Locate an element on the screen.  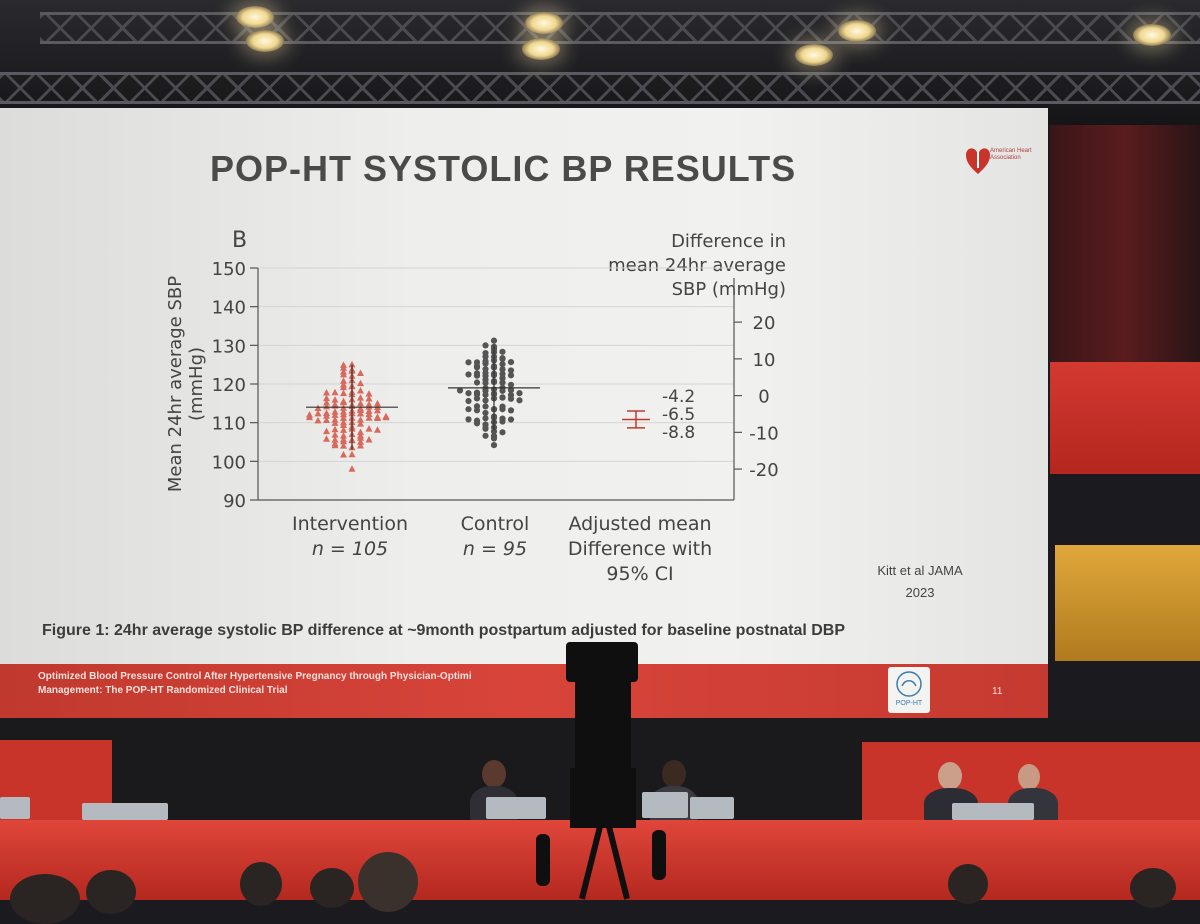
right-axis-title-line: mean 24hr average is located at coordinates (697, 265).